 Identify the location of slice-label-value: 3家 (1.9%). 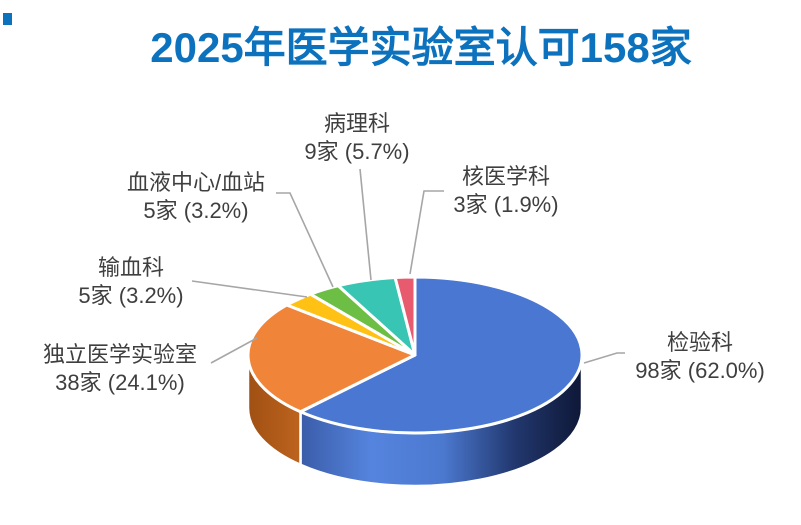
(506, 204).